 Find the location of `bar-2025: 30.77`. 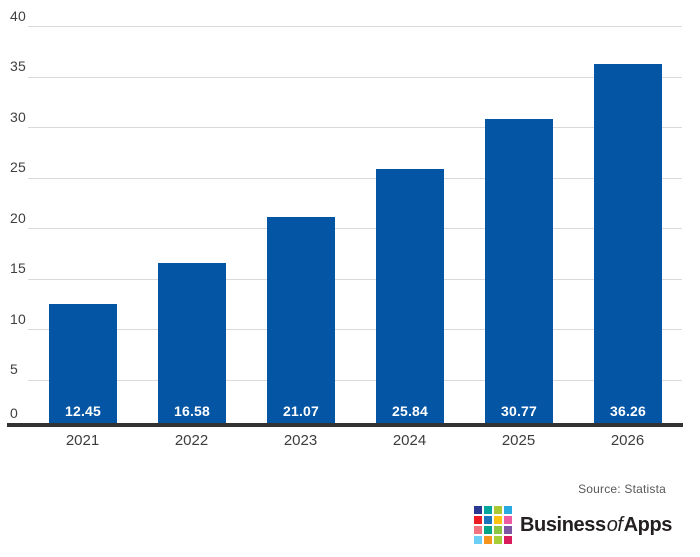

bar-2025: 30.77 is located at coordinates (519, 271).